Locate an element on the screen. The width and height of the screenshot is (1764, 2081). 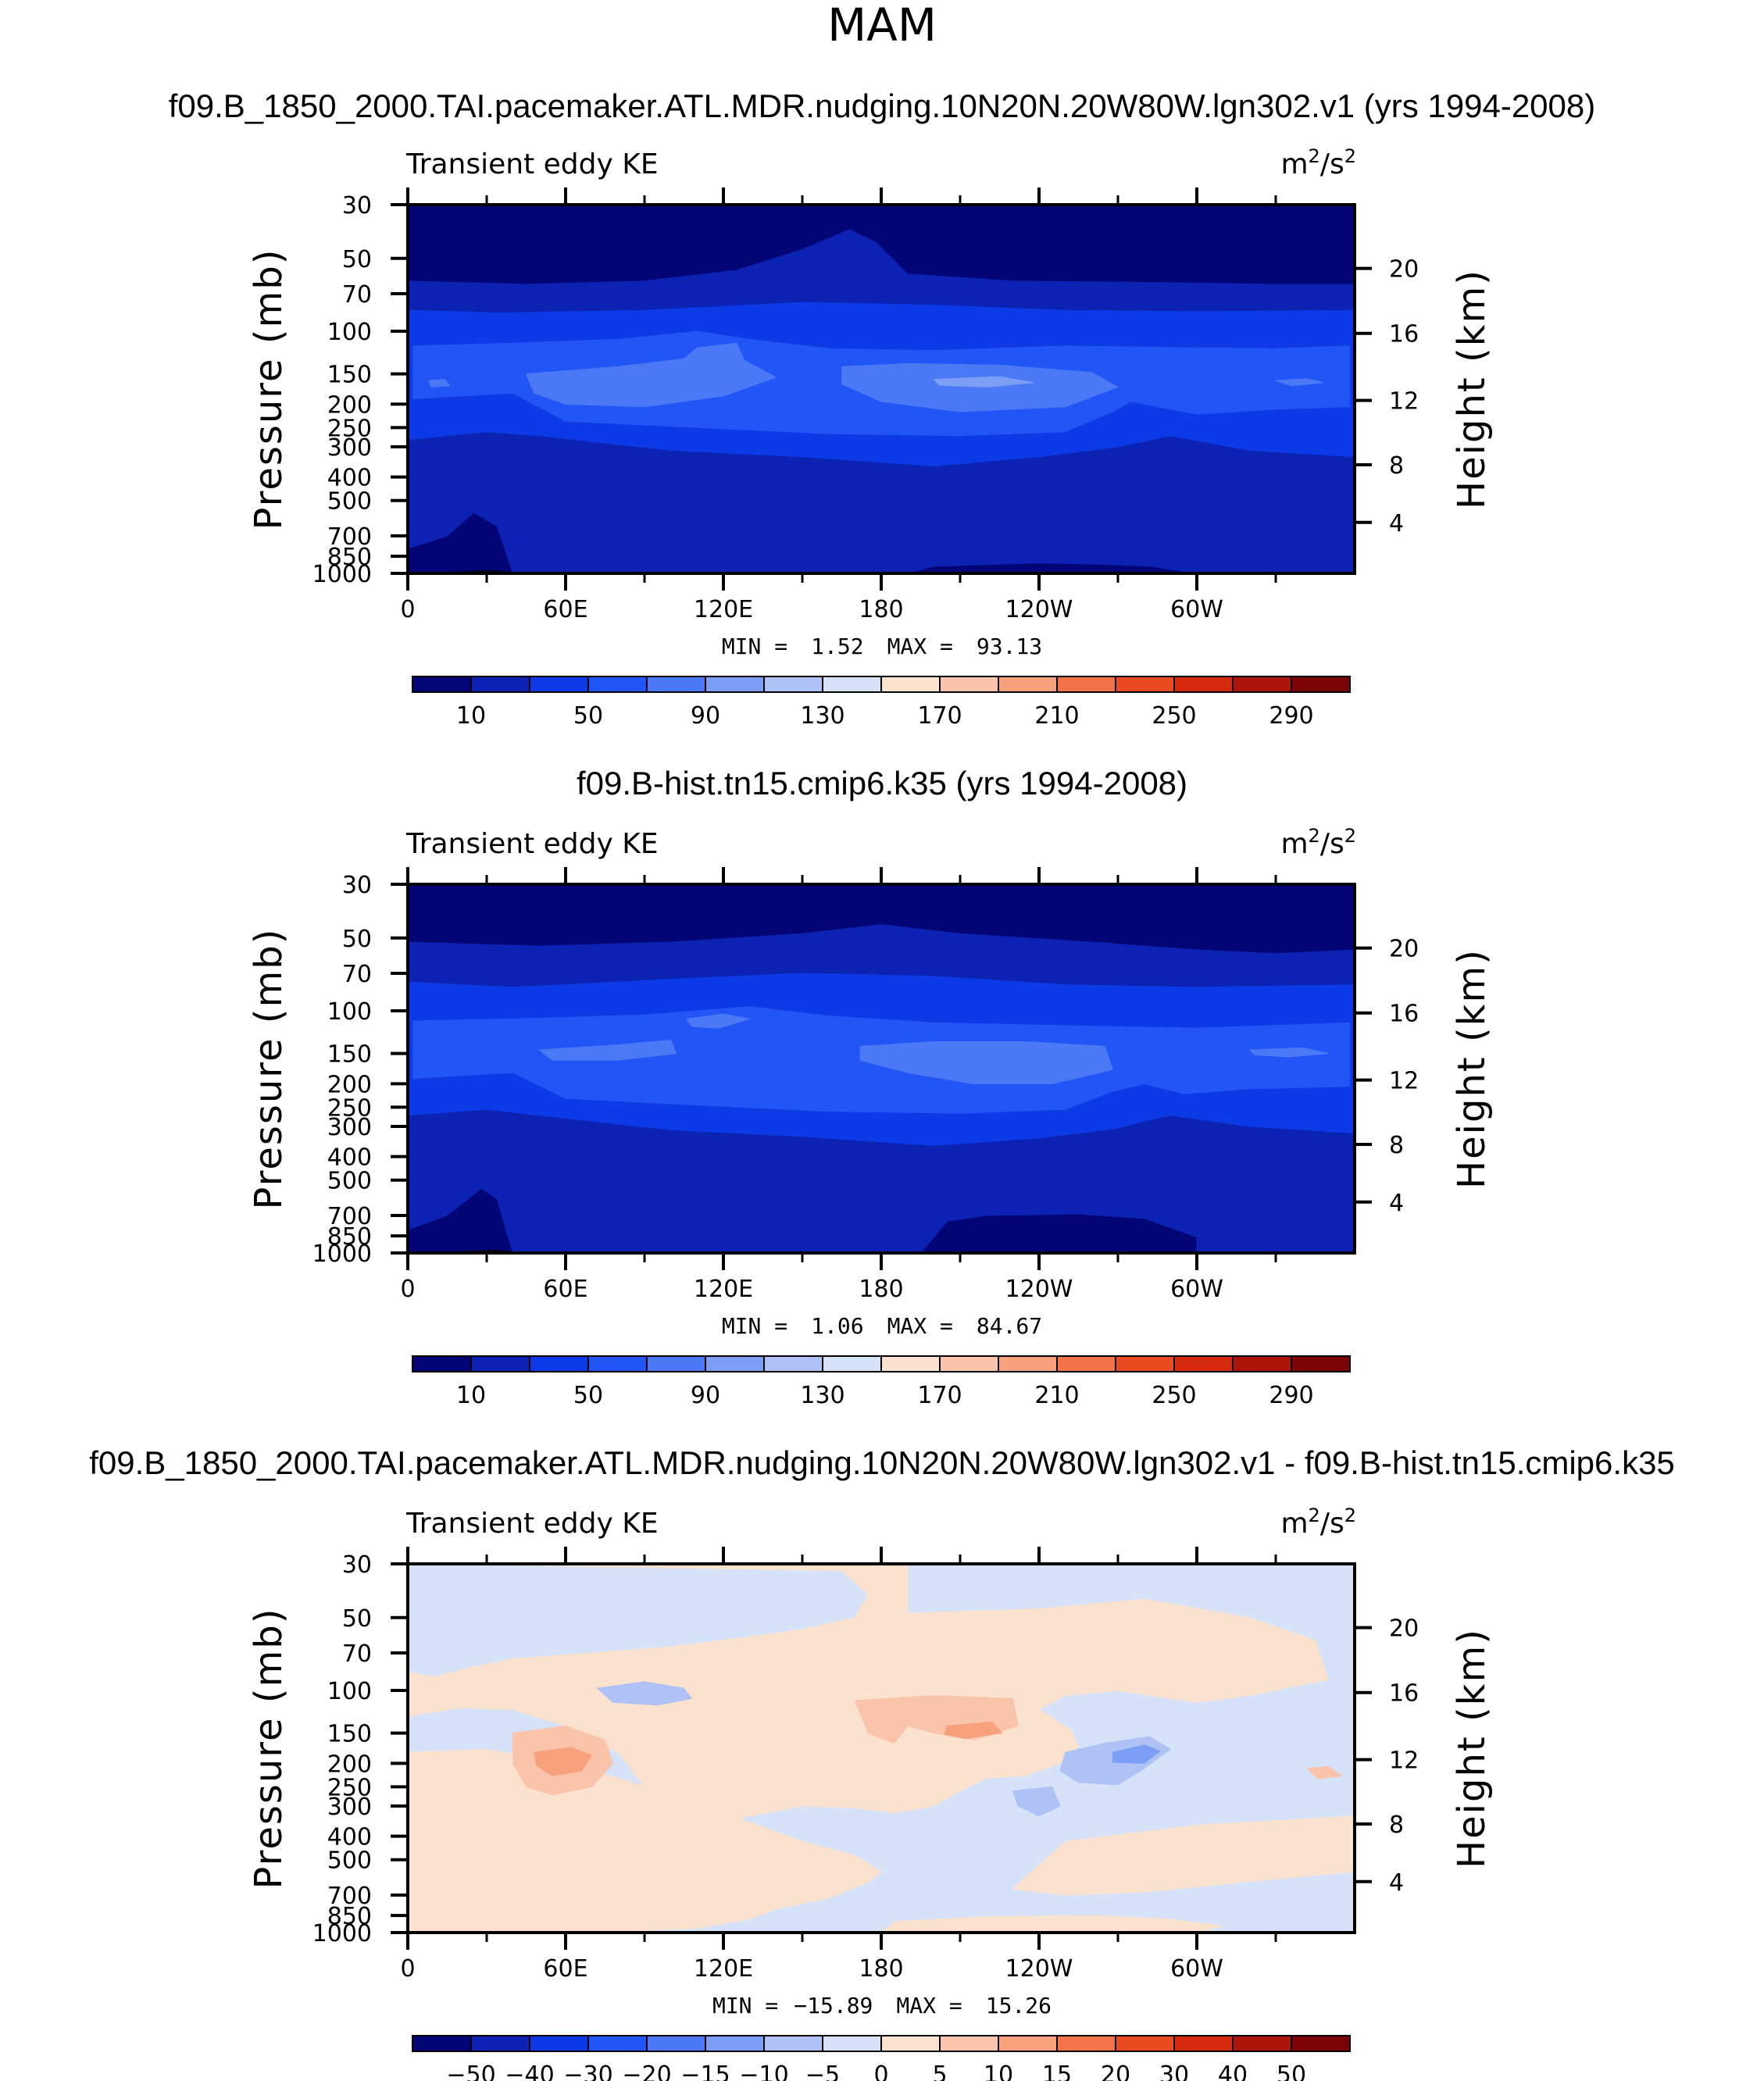
colorbar-label: −50 is located at coordinates (471, 2071).